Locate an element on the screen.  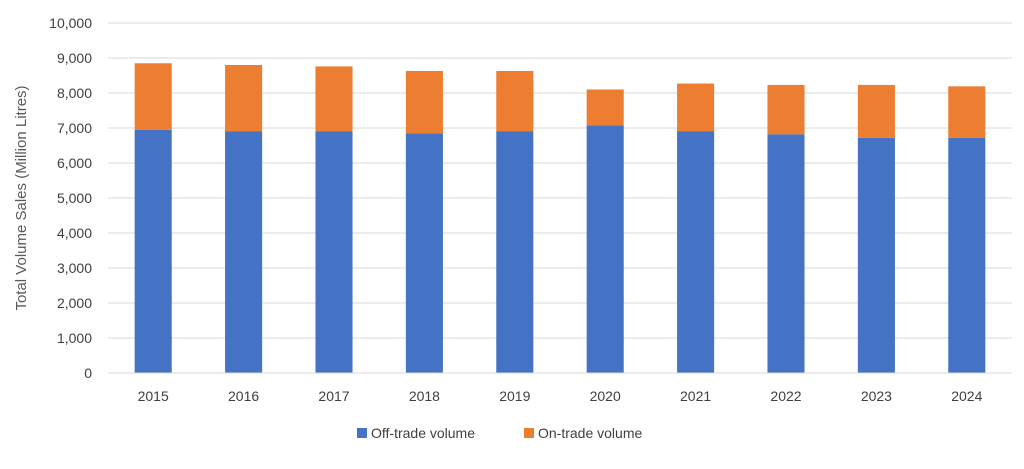
legend: Off-trade volume On-trade volume is located at coordinates (499, 433).